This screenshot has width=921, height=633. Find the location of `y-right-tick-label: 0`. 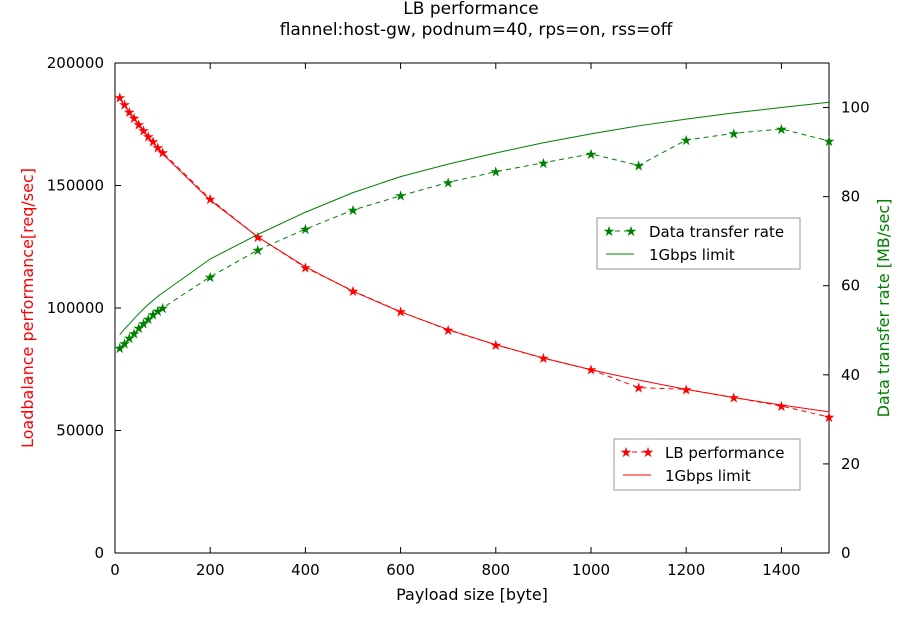

y-right-tick-label: 0 is located at coordinates (846, 553).